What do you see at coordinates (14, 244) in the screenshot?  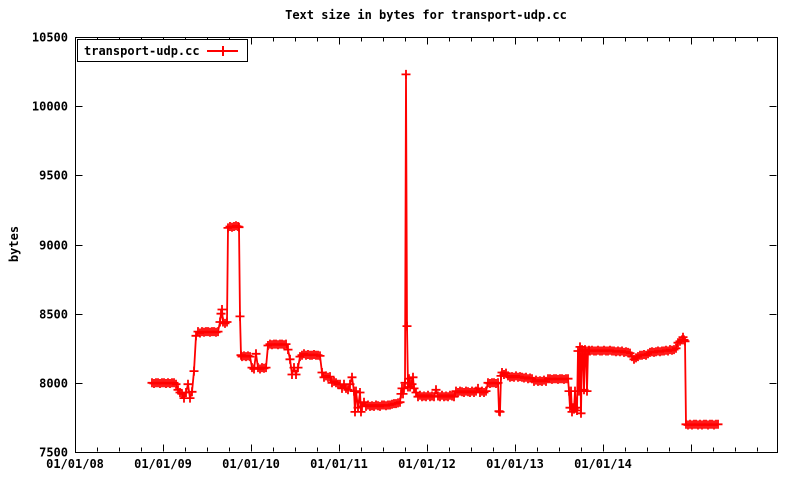 I see `y-axis-title: bytes` at bounding box center [14, 244].